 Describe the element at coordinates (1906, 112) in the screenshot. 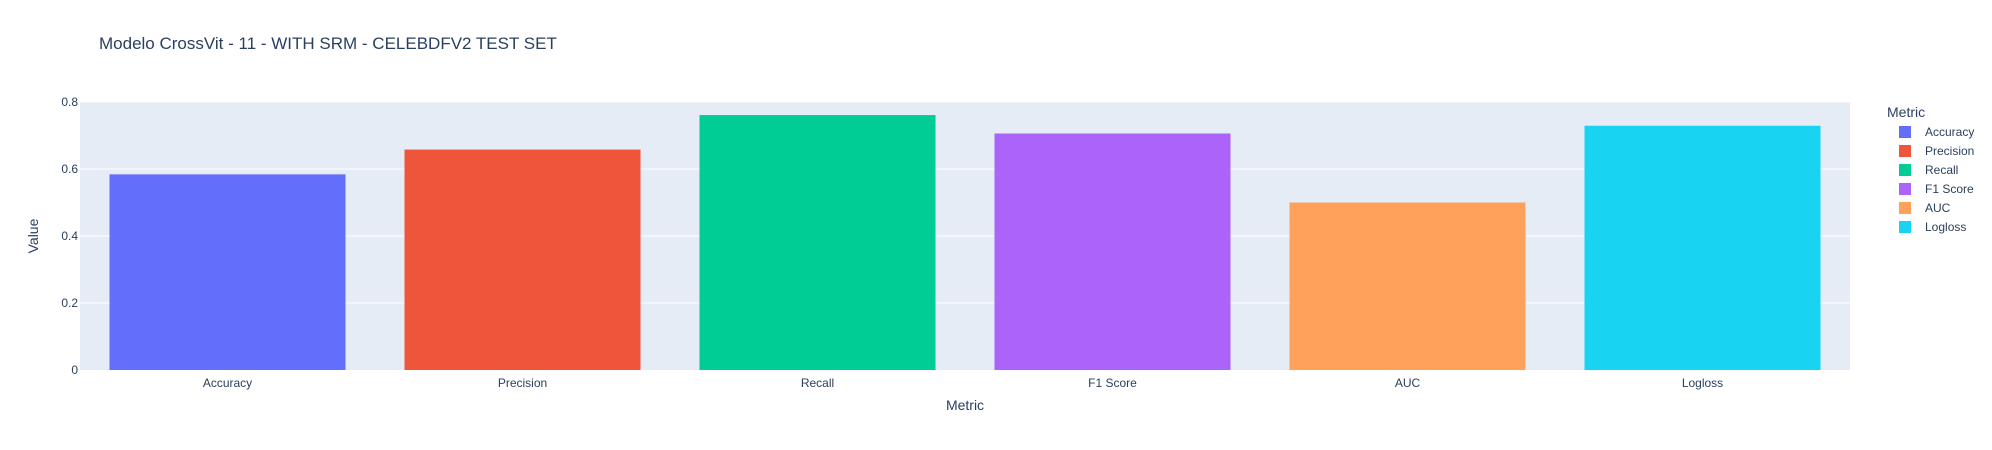

I see `legend-title: Metric` at that location.